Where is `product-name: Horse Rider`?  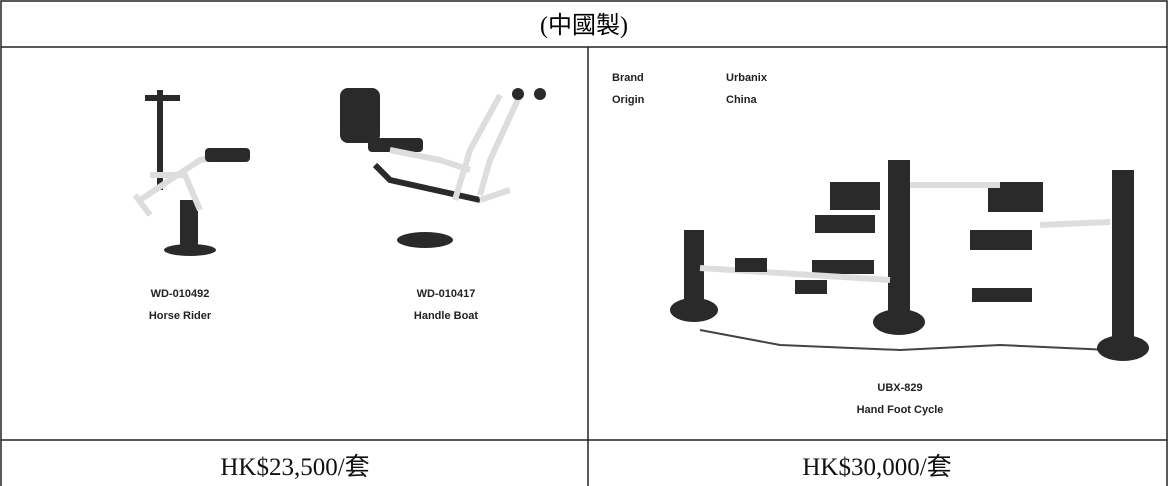
product-name: Horse Rider is located at coordinates (180, 316).